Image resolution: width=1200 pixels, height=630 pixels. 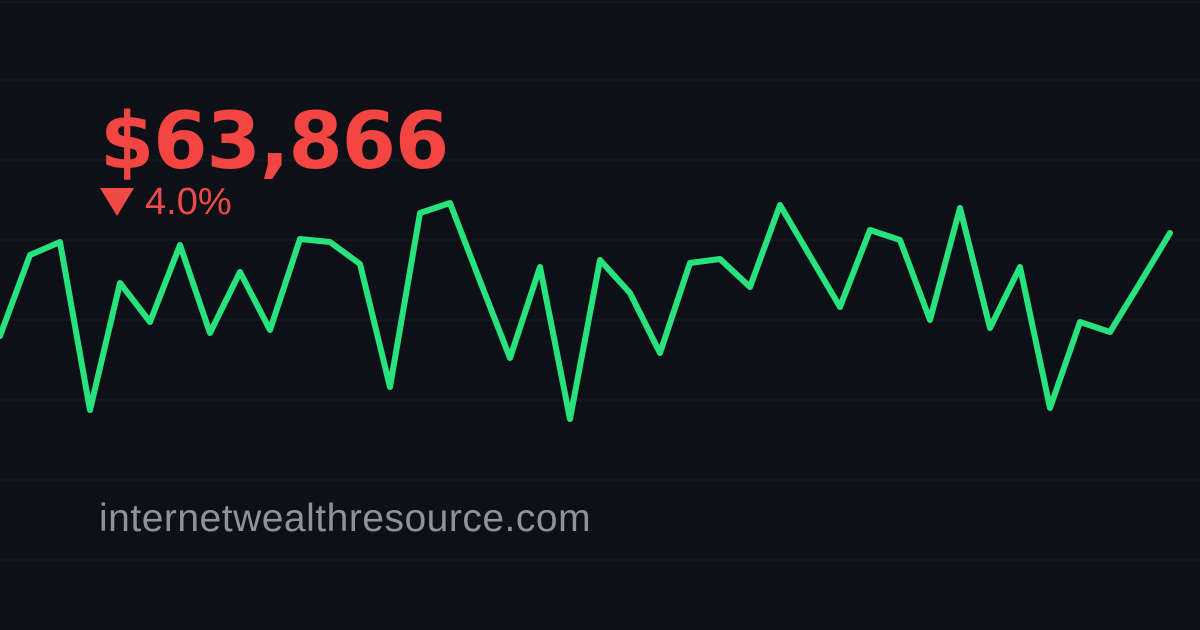 What do you see at coordinates (117, 202) in the screenshot?
I see `down-triangle-icon` at bounding box center [117, 202].